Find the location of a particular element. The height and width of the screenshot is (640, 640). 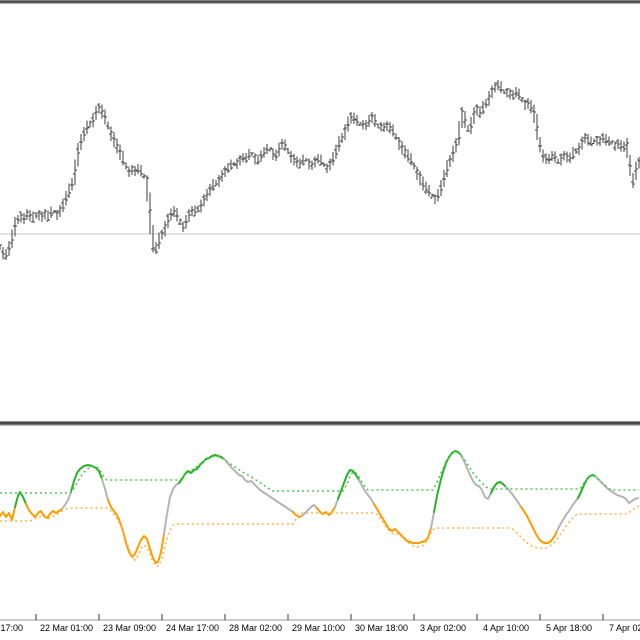

time-axis-label: 28 Mar 02:00 is located at coordinates (256, 628).